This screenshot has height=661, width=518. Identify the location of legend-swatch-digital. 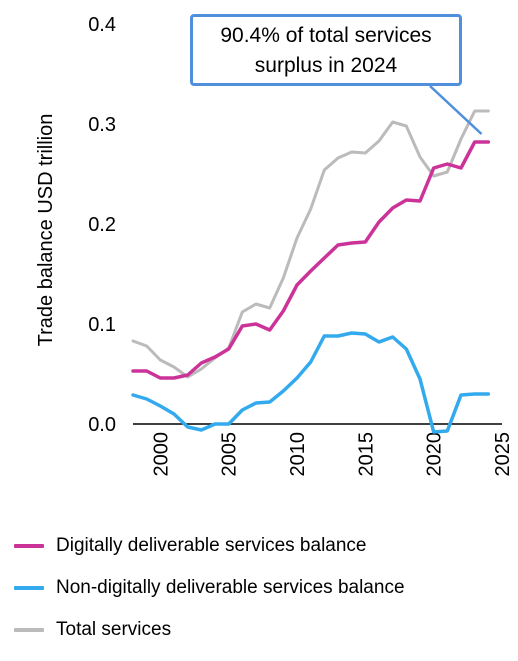
(29, 546).